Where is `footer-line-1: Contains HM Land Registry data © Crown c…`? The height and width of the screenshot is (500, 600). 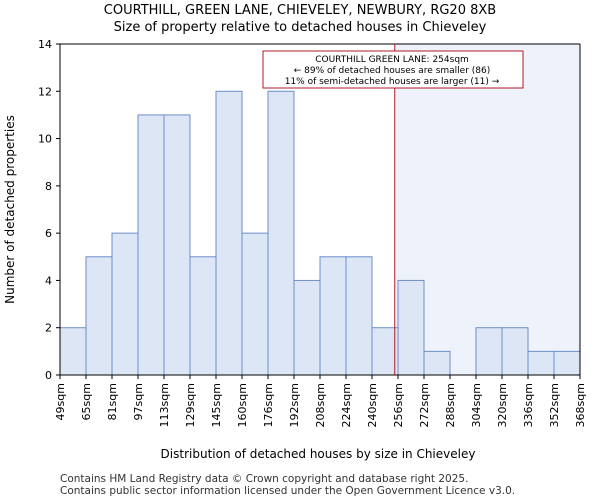 footer-line-1: Contains HM Land Registry data © Crown c… is located at coordinates (264, 479).